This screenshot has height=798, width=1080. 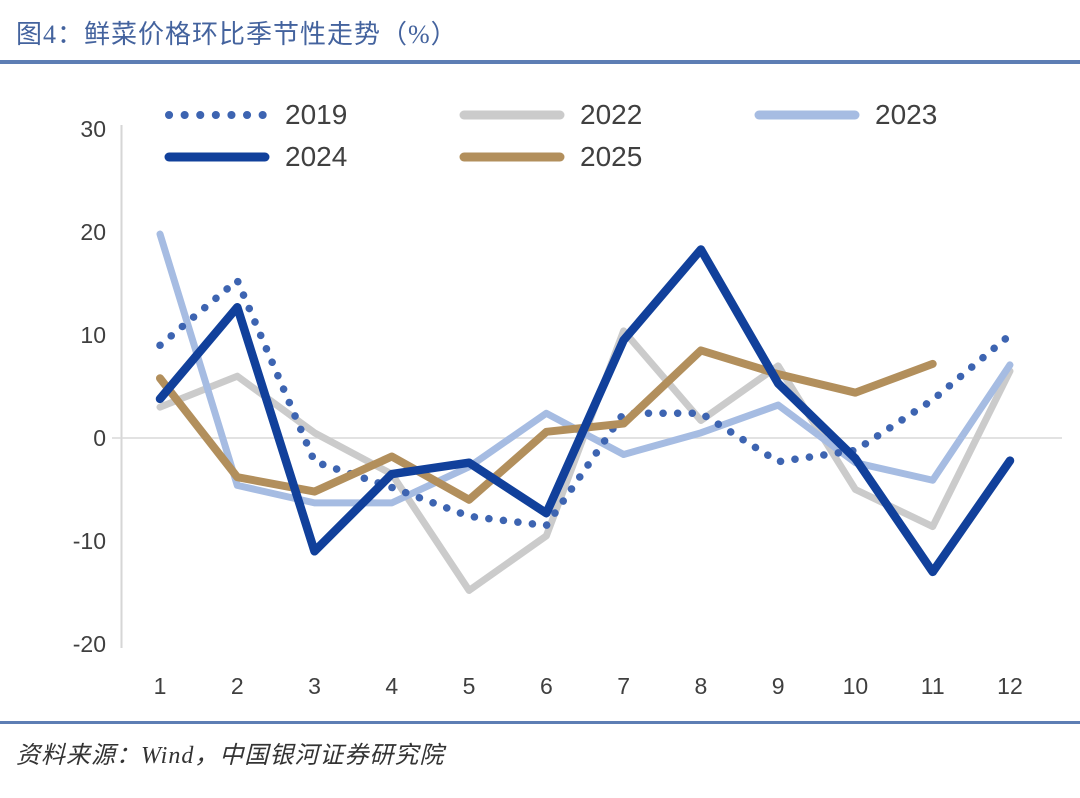 What do you see at coordinates (623, 686) in the screenshot?
I see `x-tick-label: 7` at bounding box center [623, 686].